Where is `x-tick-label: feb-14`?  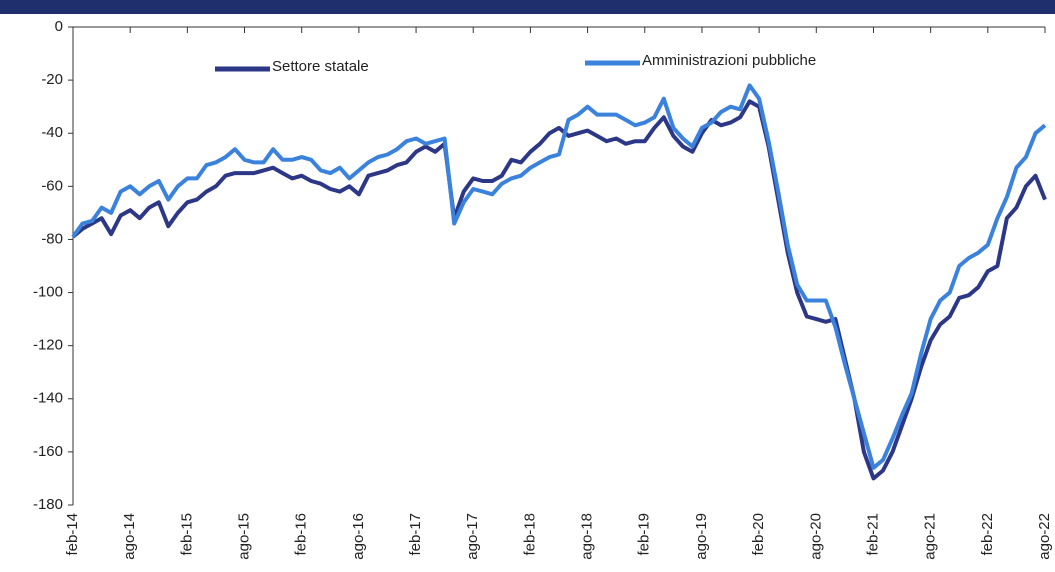 x-tick-label: feb-14 is located at coordinates (72, 534).